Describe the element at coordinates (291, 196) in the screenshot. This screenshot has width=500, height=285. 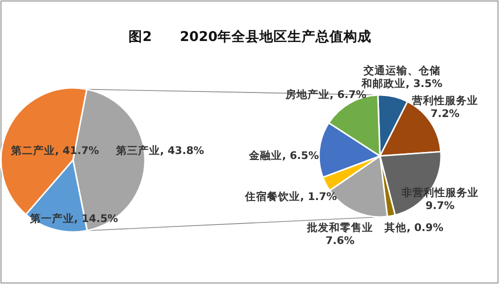
I see `slice-label: 住宿餐饮业, 1.7%` at that location.